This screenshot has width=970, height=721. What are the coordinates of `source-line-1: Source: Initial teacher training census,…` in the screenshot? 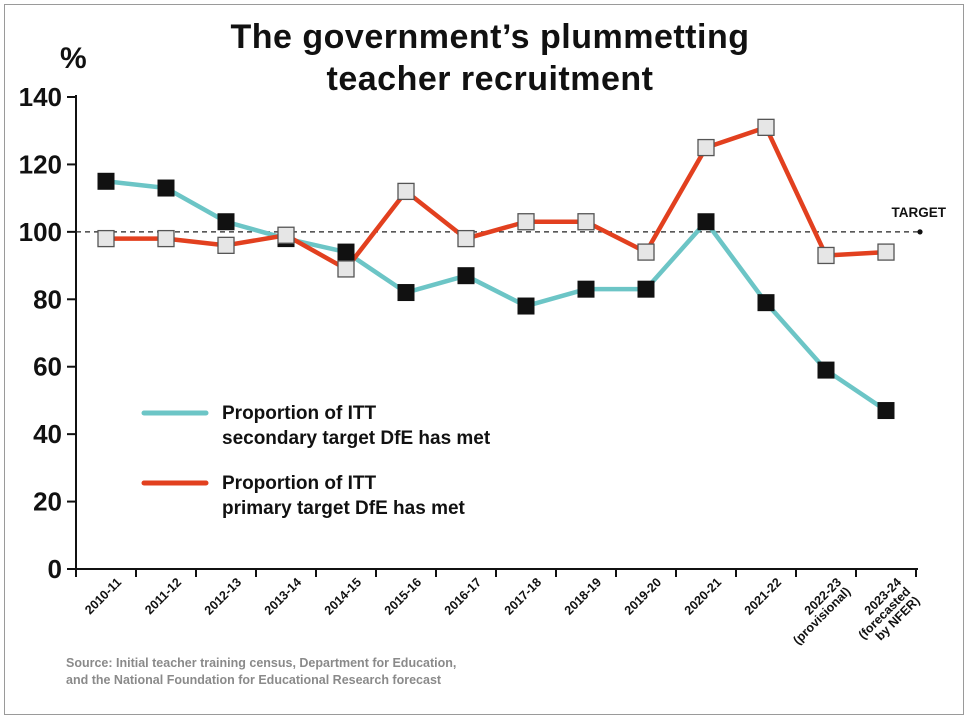 It's located at (261, 663).